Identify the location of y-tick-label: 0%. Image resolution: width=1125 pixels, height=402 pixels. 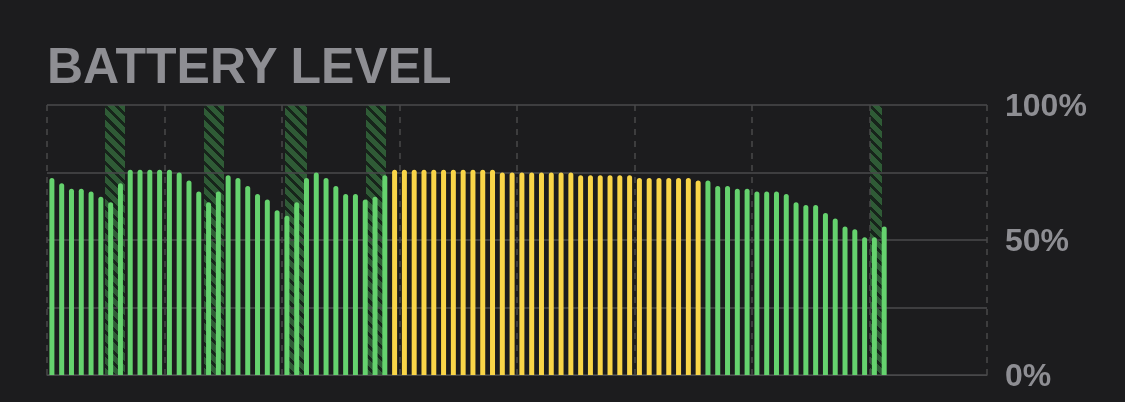
(1028, 375).